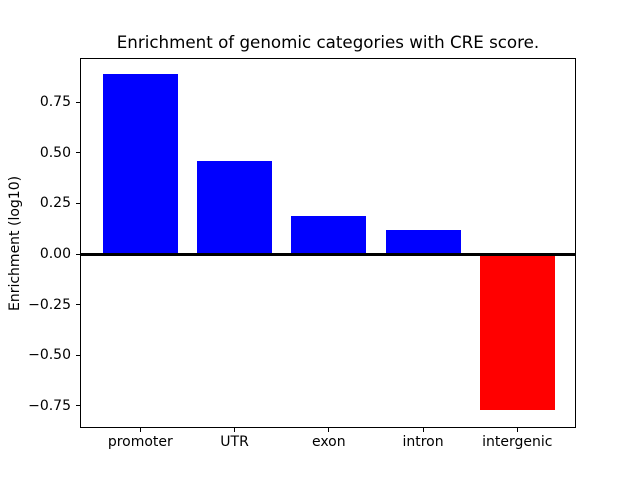 The height and width of the screenshot is (480, 640). What do you see at coordinates (328, 442) in the screenshot?
I see `x-tick-label: exon` at bounding box center [328, 442].